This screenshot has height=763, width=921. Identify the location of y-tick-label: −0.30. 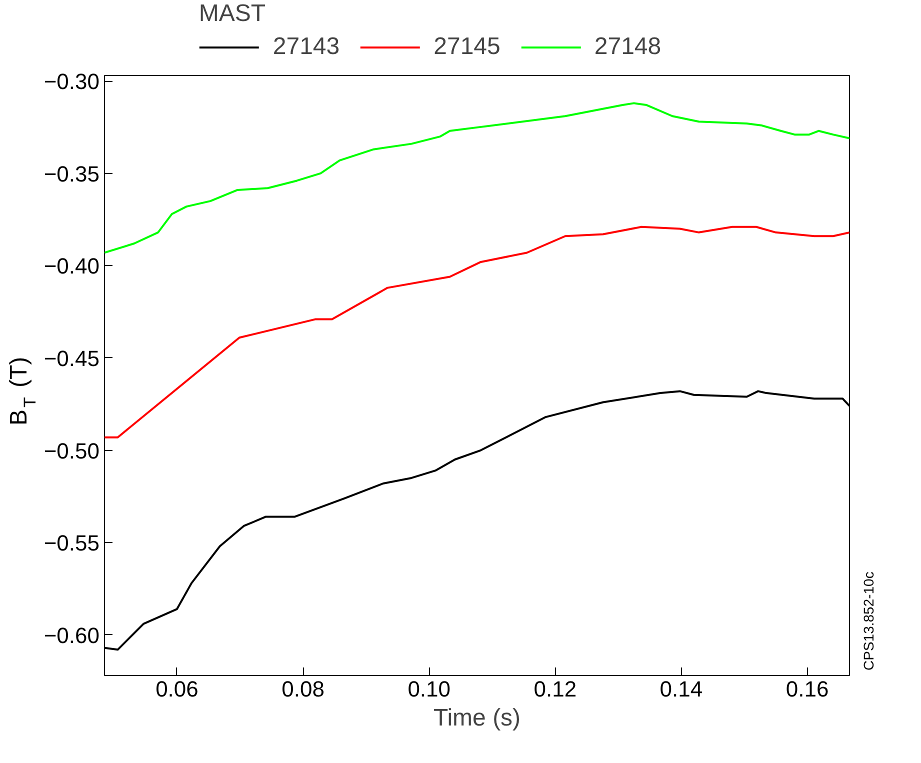
(72, 81).